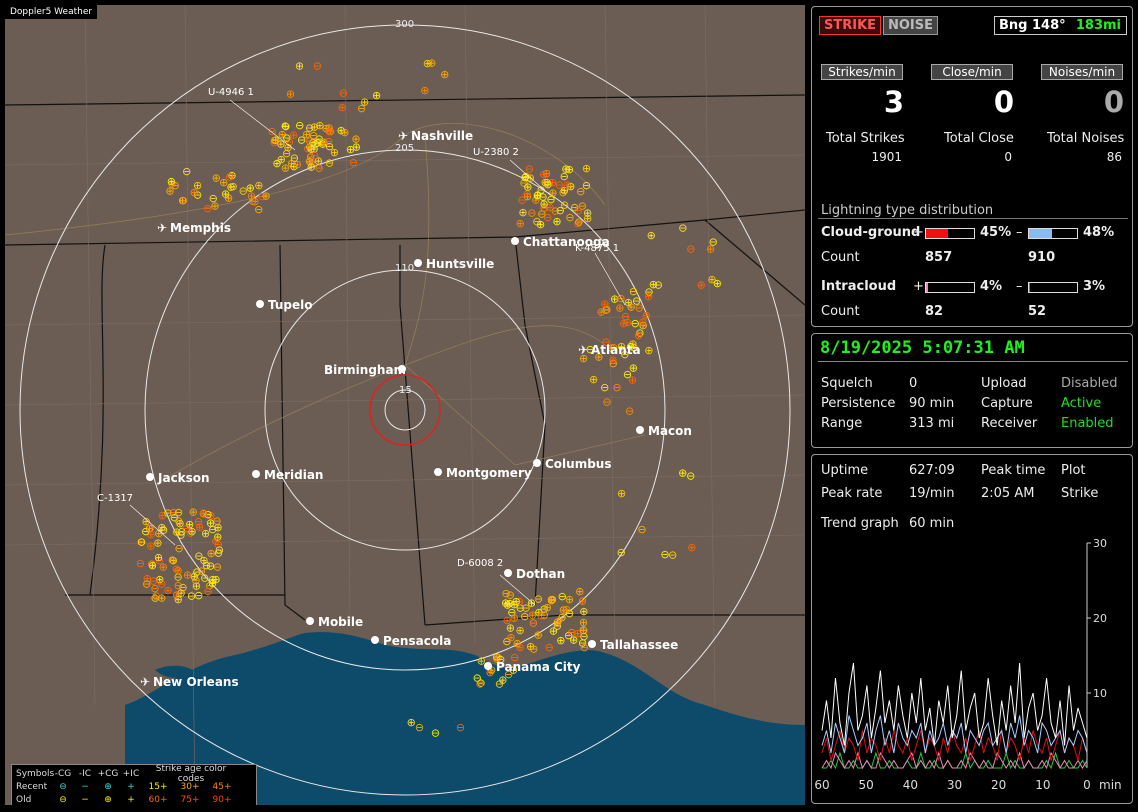  What do you see at coordinates (496, 152) in the screenshot?
I see `storm-id-2: U-2380 2` at bounding box center [496, 152].